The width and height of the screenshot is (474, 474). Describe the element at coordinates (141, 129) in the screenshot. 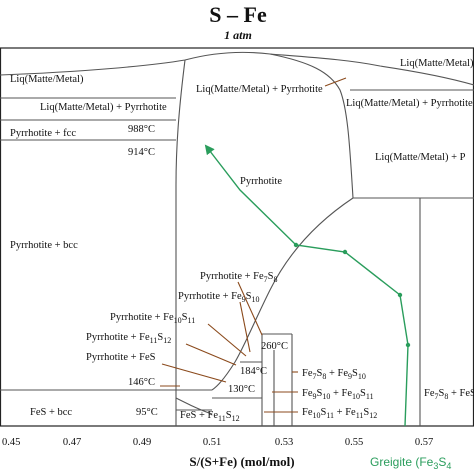

I see `isotherm-label-988: 988°C` at that location.